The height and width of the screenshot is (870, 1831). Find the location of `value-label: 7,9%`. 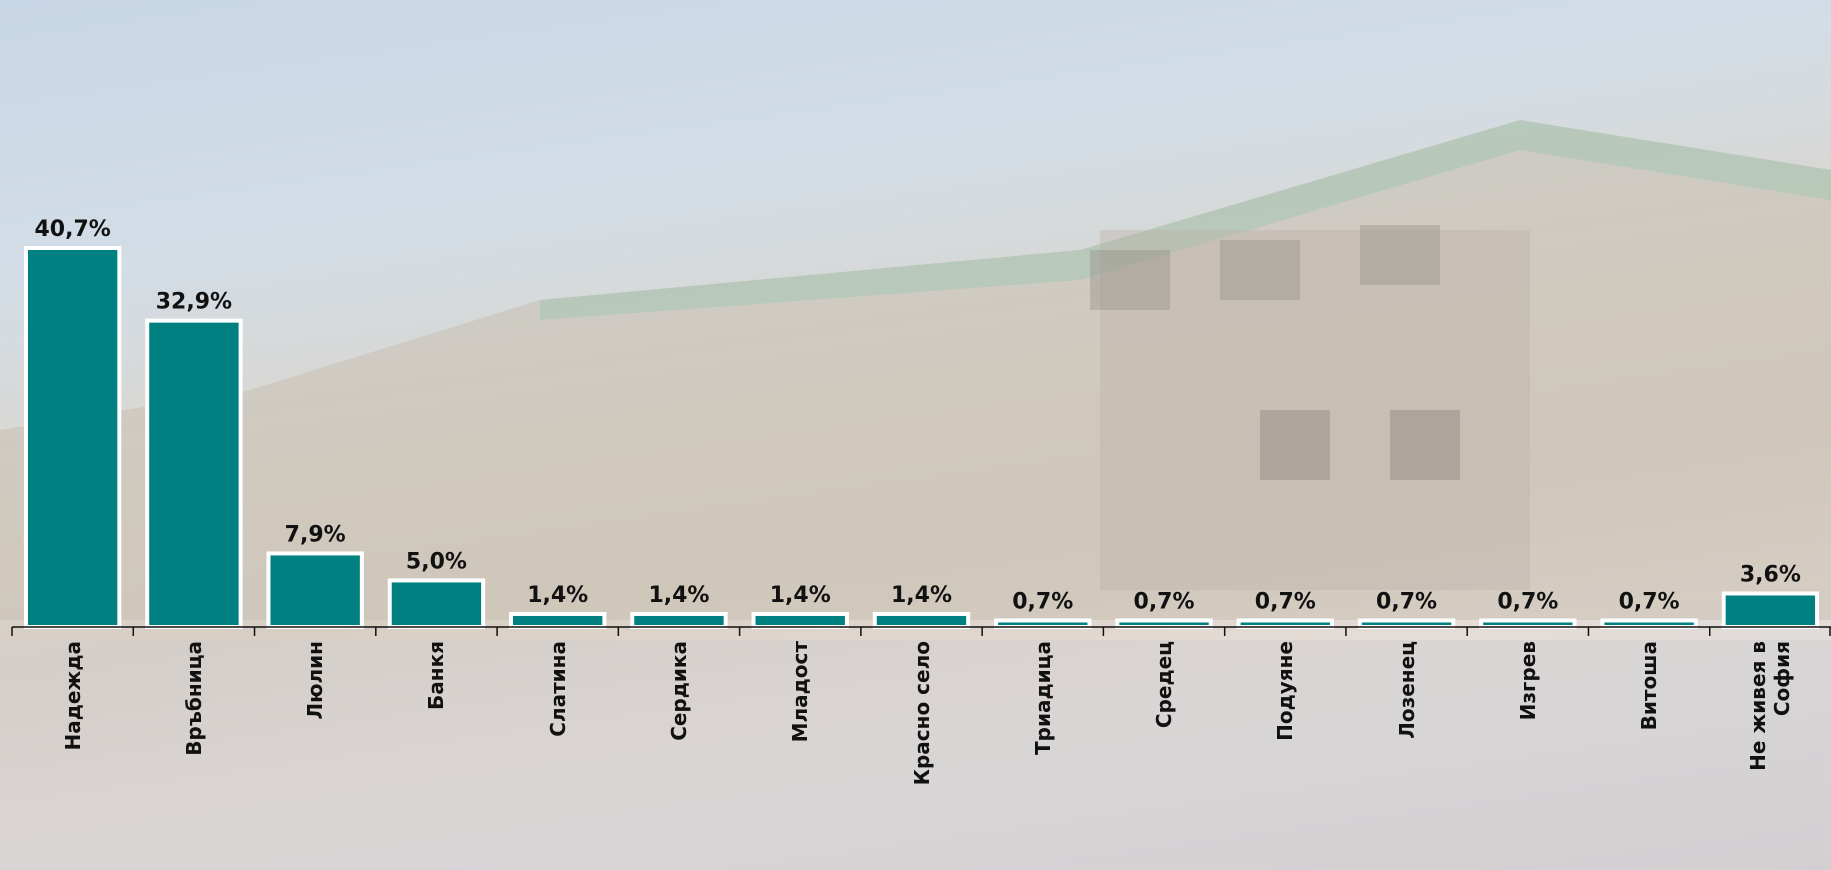

value-label: 7,9% is located at coordinates (315, 534).